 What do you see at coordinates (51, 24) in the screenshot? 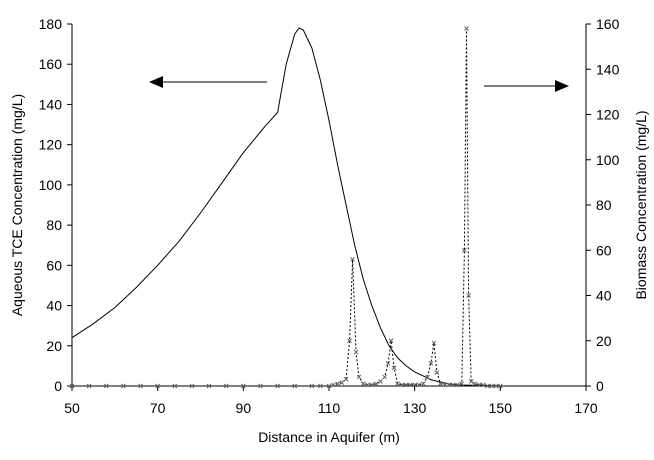
I see `left-y-tick-label: 180` at bounding box center [51, 24].